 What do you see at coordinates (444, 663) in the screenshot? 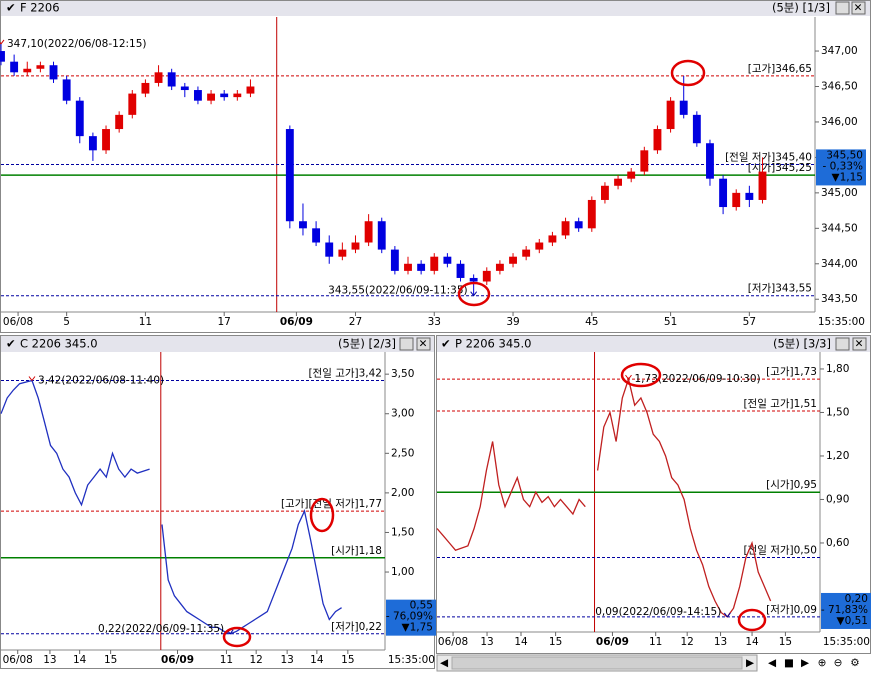
I see `scroll-left: ◀` at bounding box center [444, 663].